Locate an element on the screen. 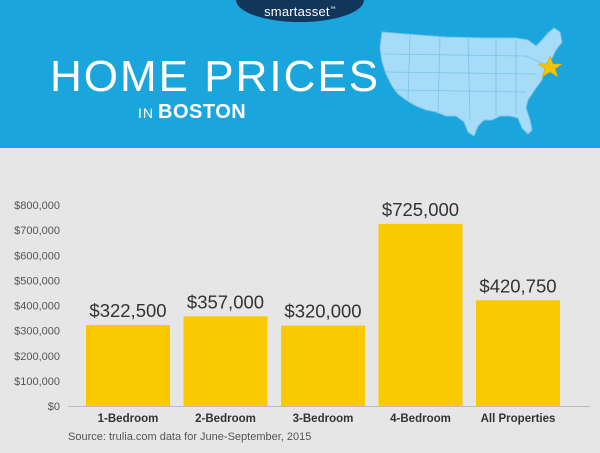 This screenshot has height=453, width=600. x-tick-label: 4-Bedroom is located at coordinates (420, 419).